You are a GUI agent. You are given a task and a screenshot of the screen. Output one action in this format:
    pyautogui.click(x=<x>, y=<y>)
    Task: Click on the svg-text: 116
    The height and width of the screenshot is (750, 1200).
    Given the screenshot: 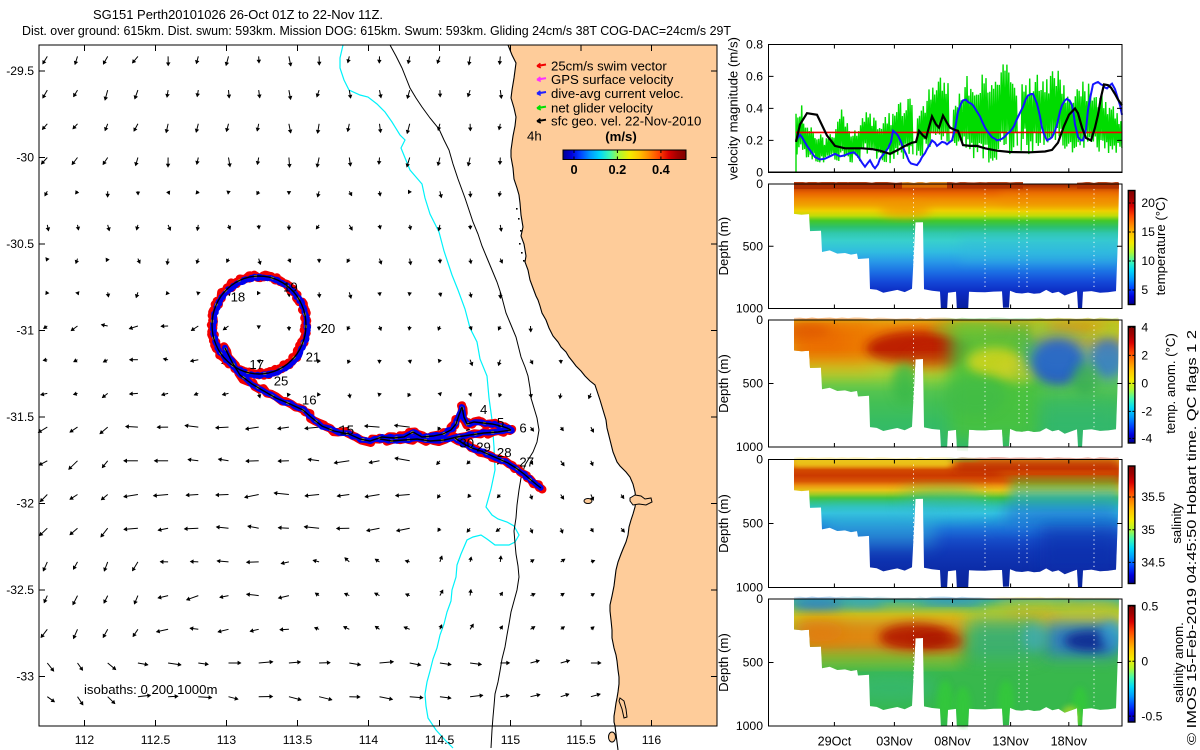 What is the action you would take?
    pyautogui.click(x=652, y=740)
    